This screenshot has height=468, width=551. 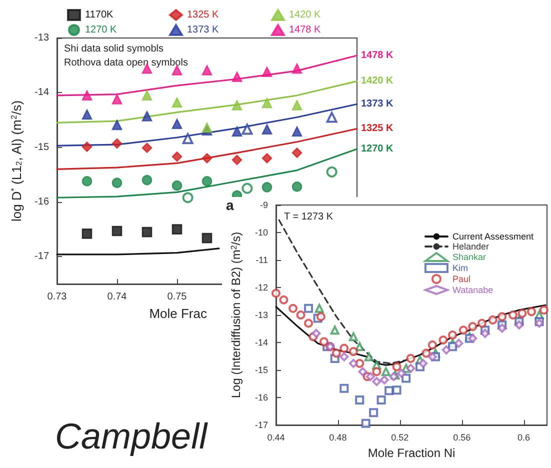 I want to click on legend-label: Current Assessment, so click(x=493, y=237).